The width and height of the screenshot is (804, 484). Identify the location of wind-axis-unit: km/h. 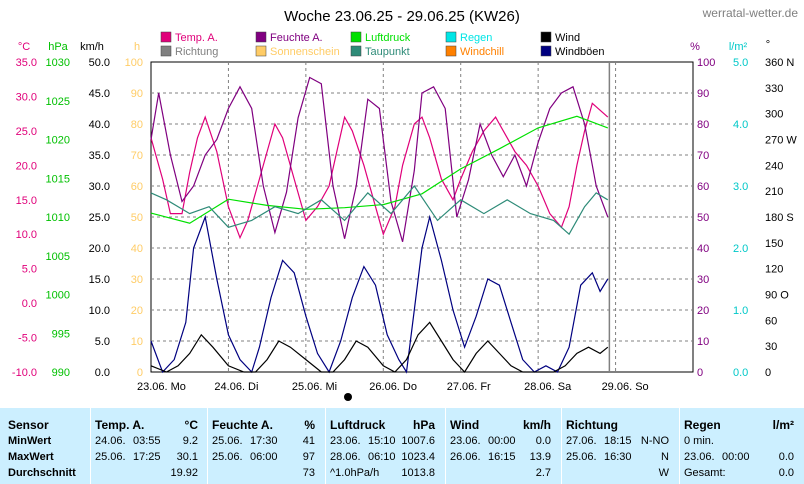
(92, 47).